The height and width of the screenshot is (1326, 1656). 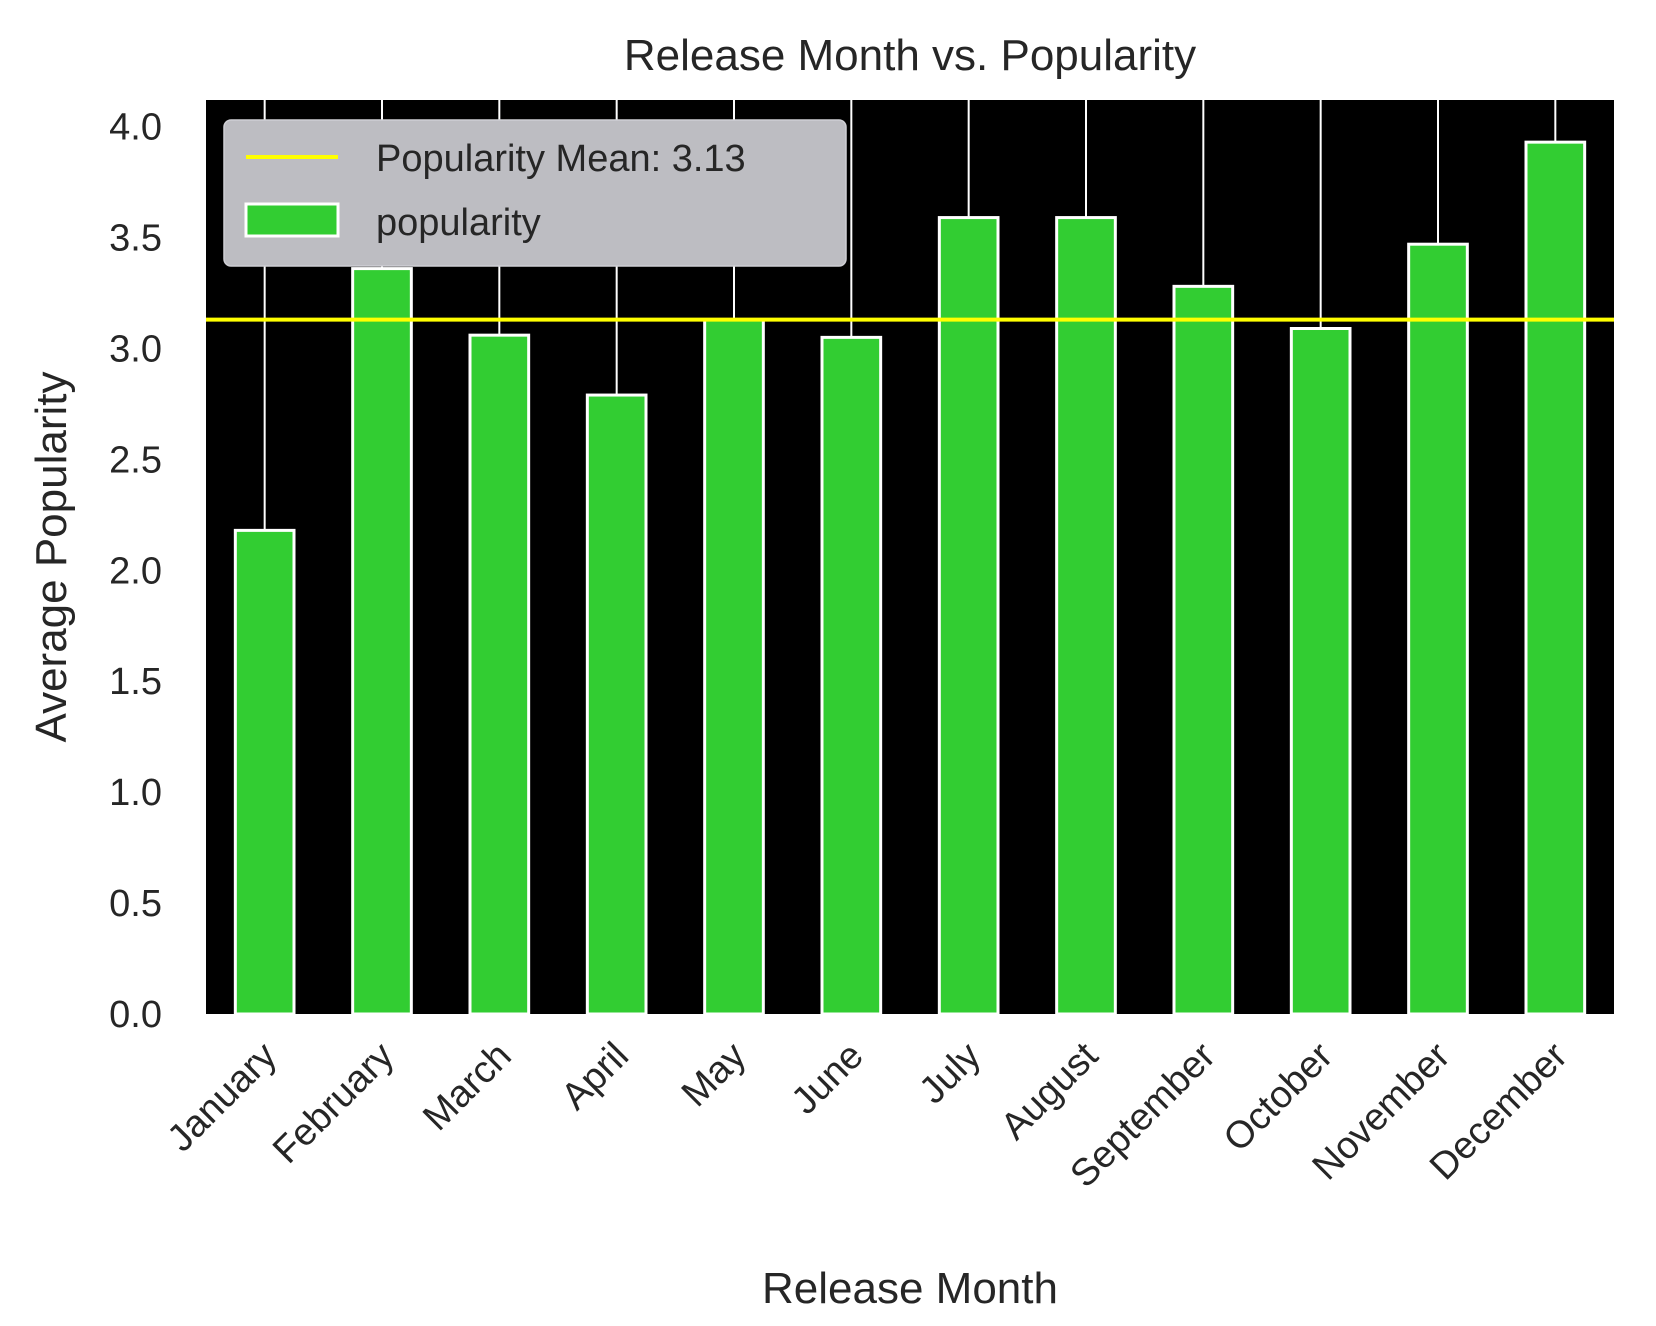 I want to click on bar-february, so click(x=382, y=641).